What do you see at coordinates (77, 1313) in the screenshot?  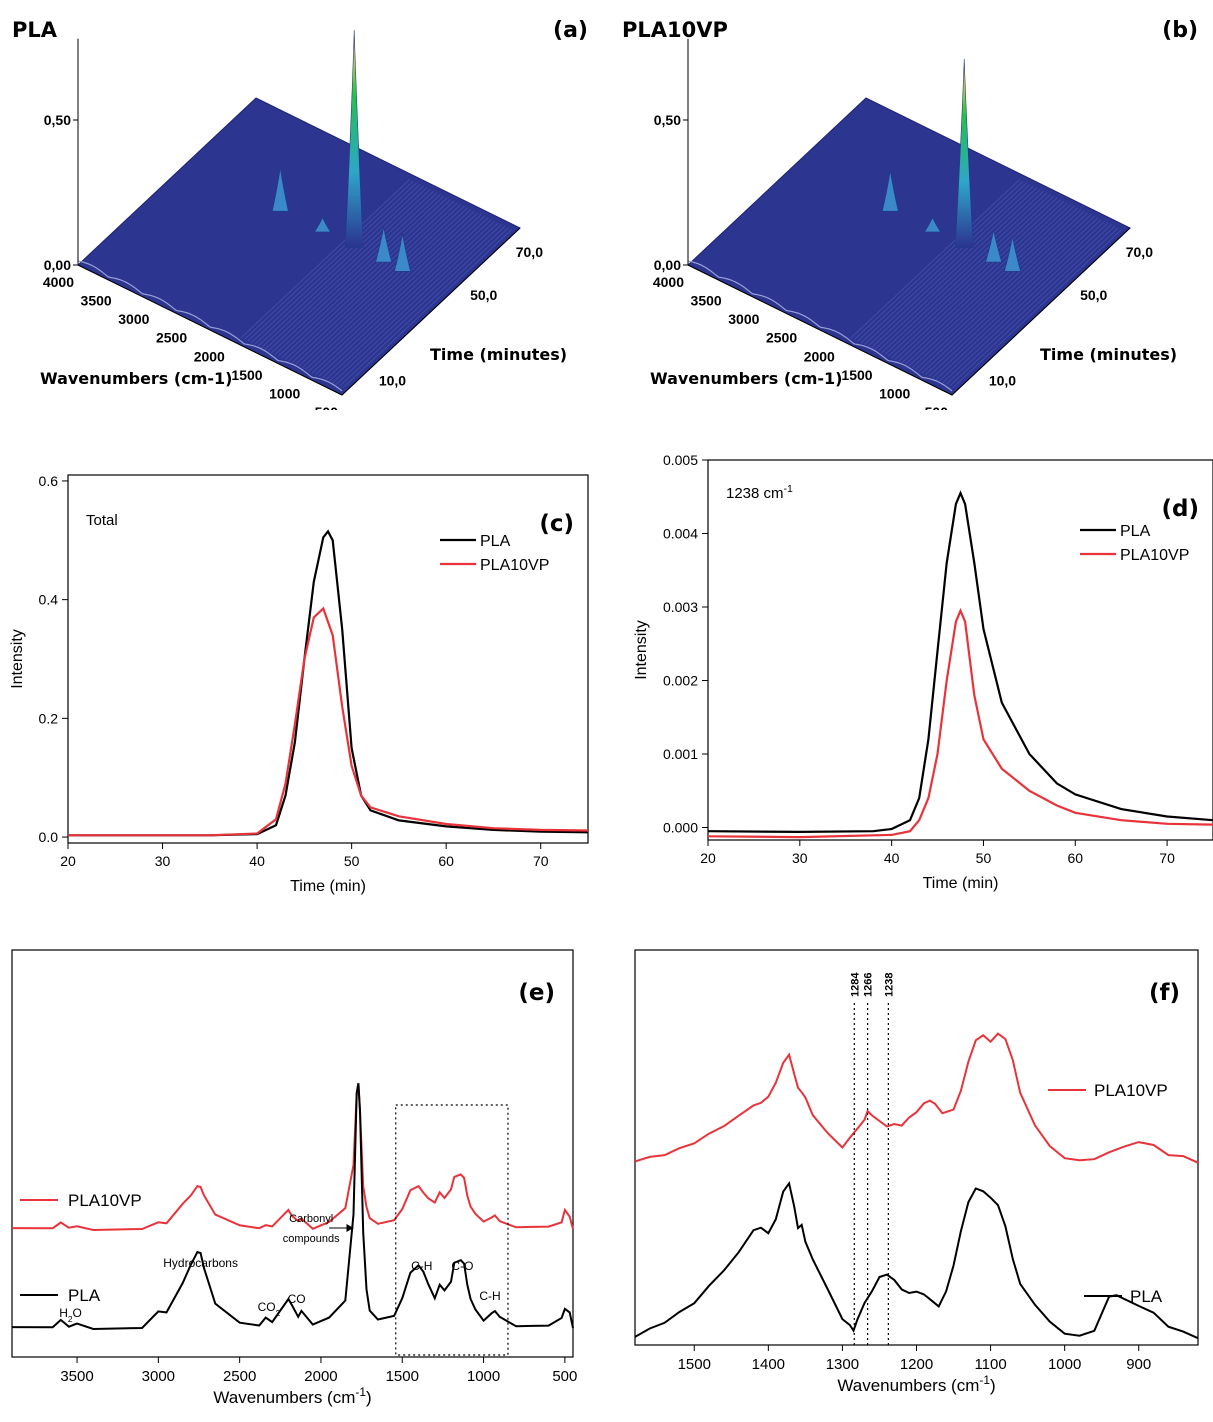 I see `annotation-h2o-part: O` at bounding box center [77, 1313].